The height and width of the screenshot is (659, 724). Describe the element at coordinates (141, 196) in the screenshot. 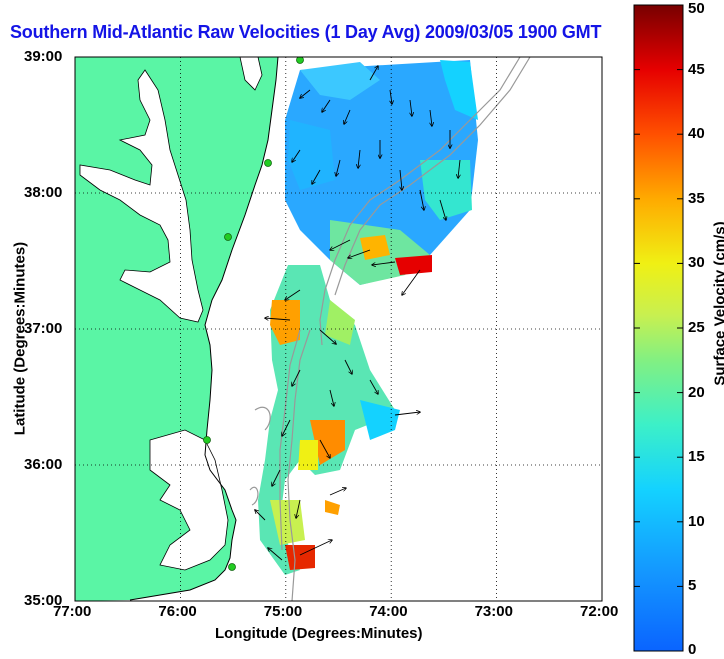

I see `chesapeake-bay` at that location.